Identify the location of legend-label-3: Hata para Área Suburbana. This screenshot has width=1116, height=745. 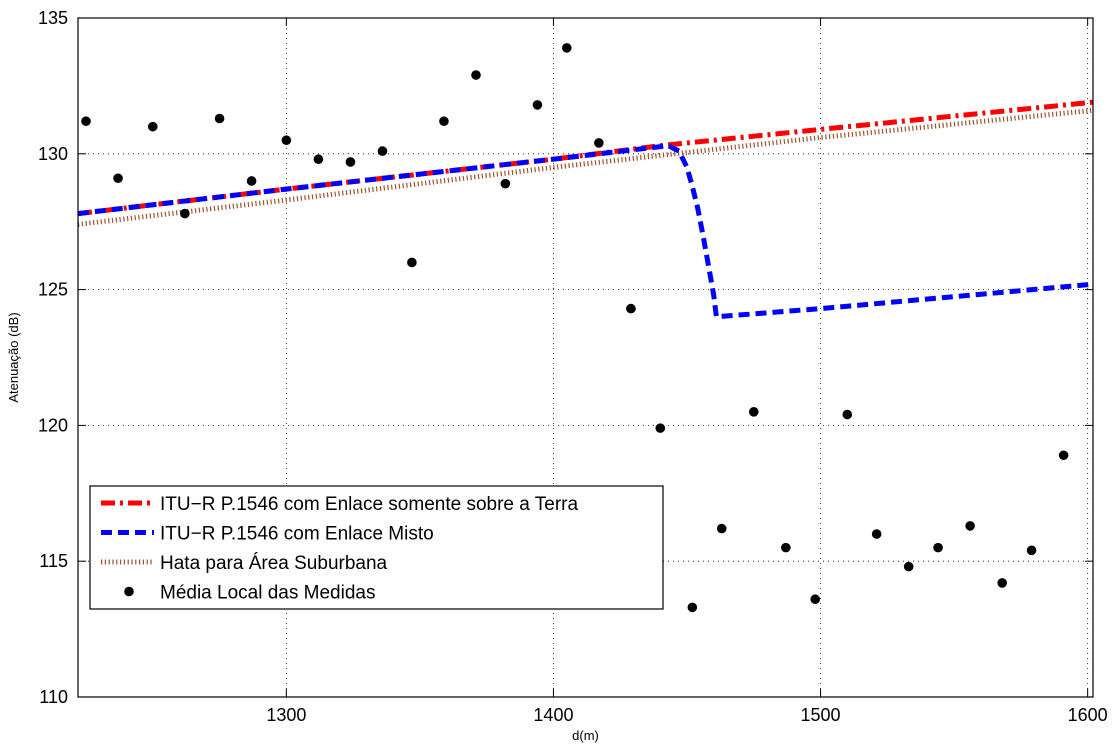
(274, 563).